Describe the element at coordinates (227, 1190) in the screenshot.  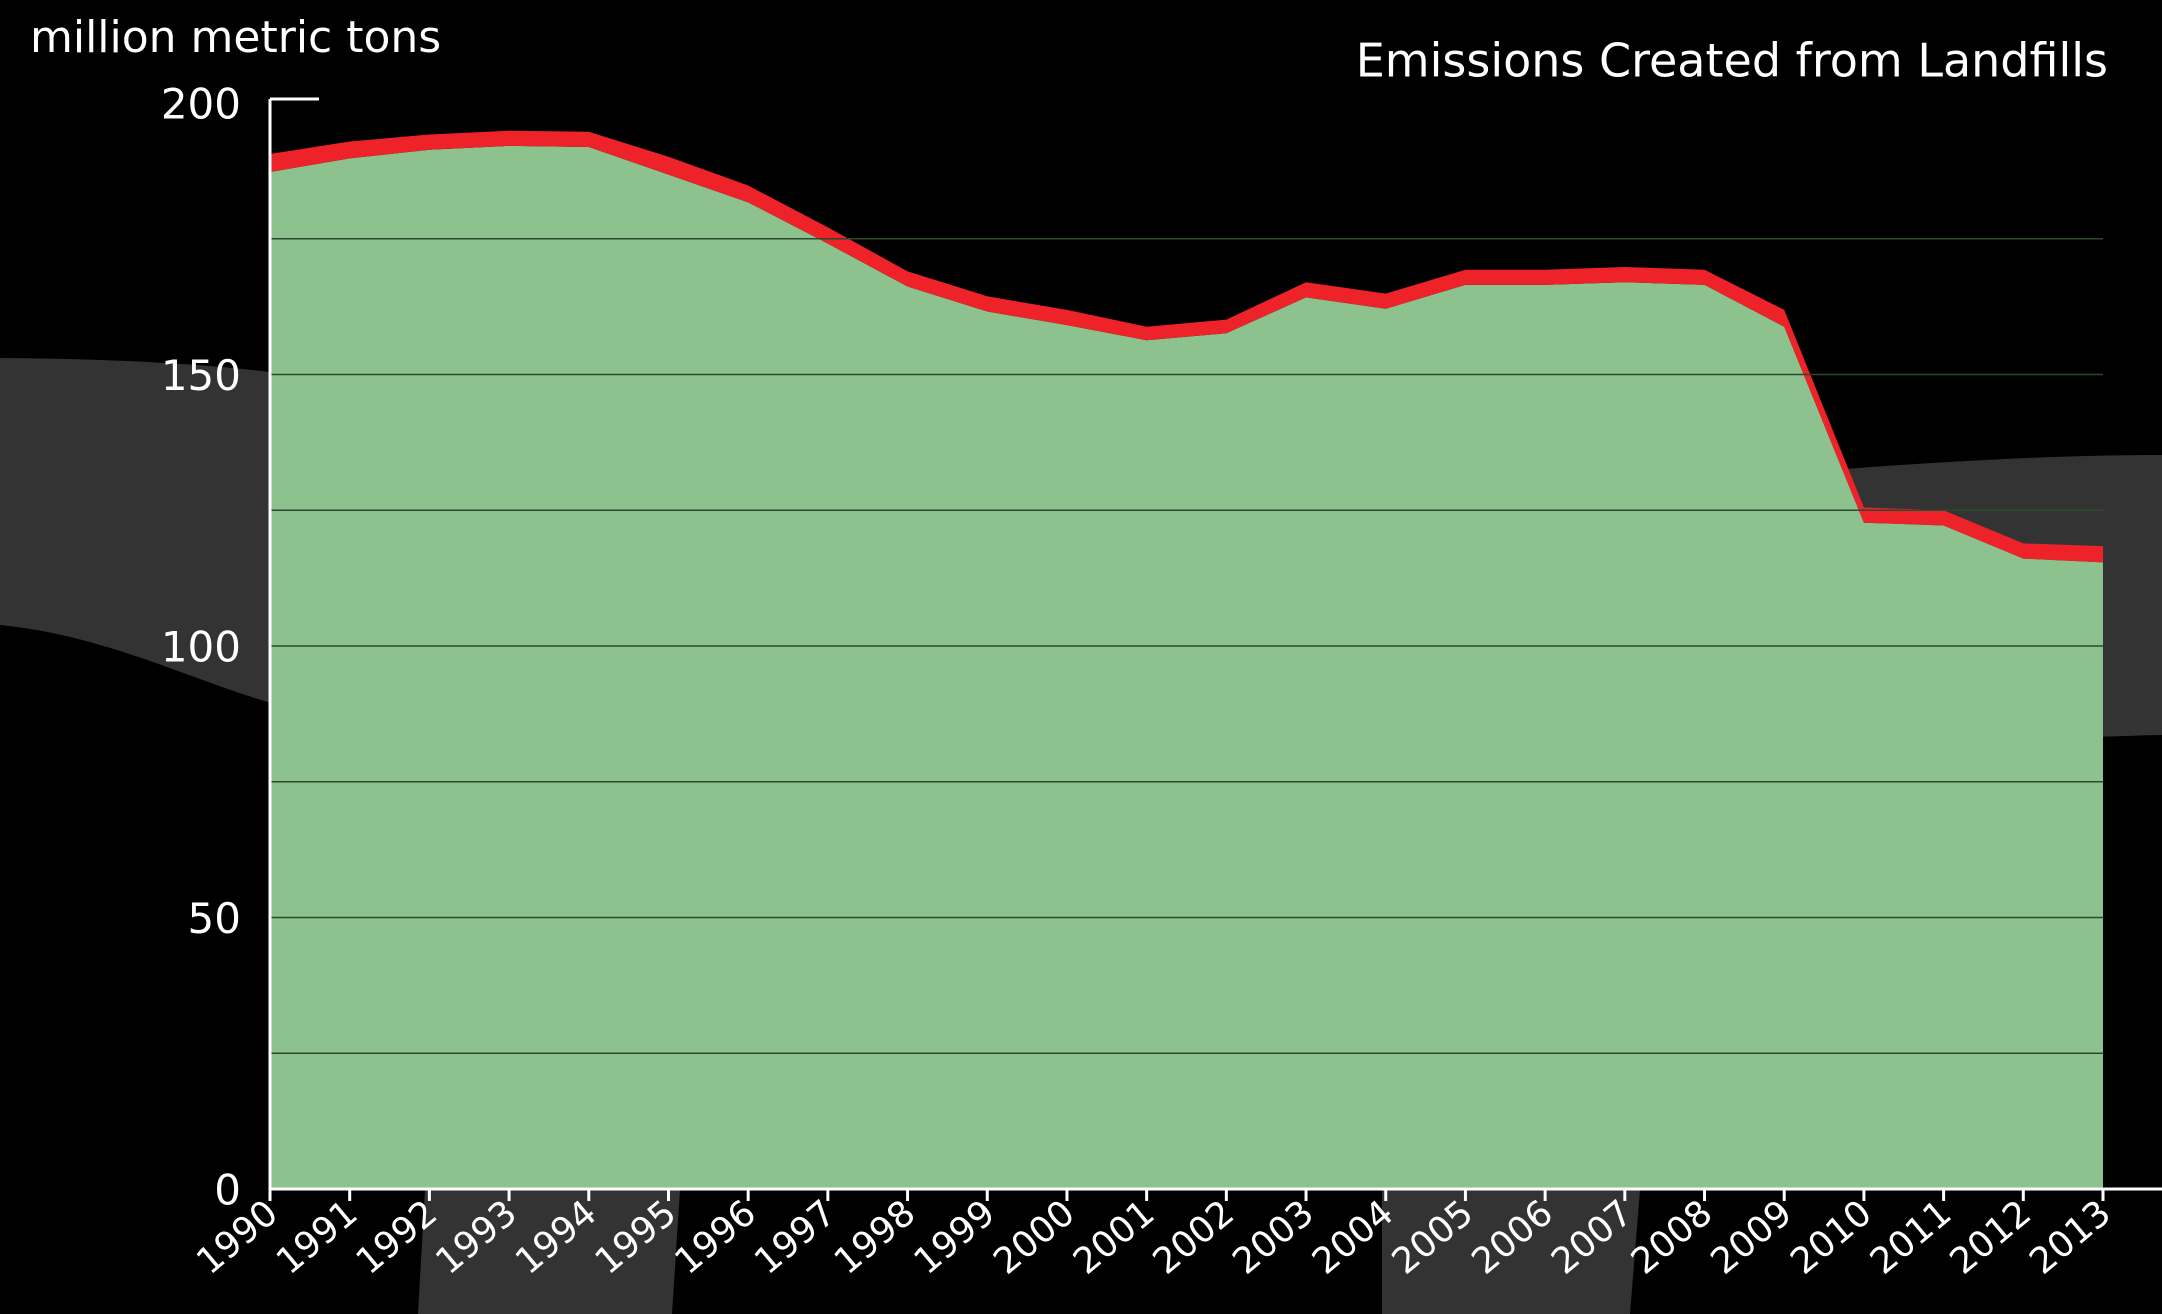
I see `y-tick-label: 0` at that location.